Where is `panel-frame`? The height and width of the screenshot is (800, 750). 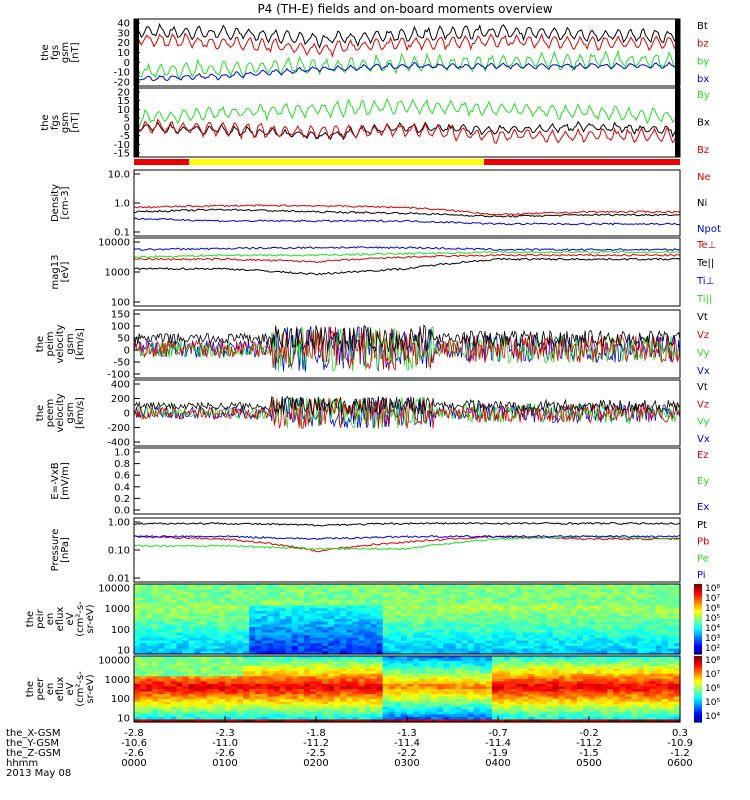 panel-frame is located at coordinates (407, 481).